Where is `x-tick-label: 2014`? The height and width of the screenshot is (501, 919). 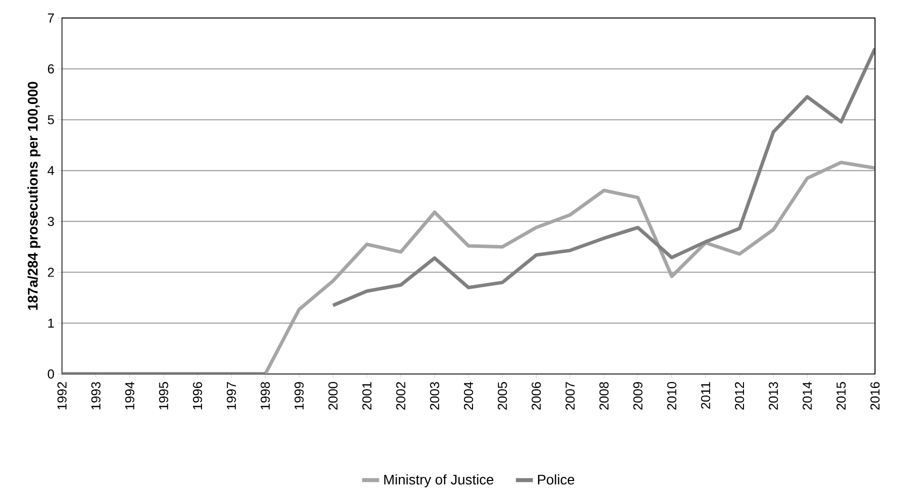 x-tick-label: 2014 is located at coordinates (807, 396).